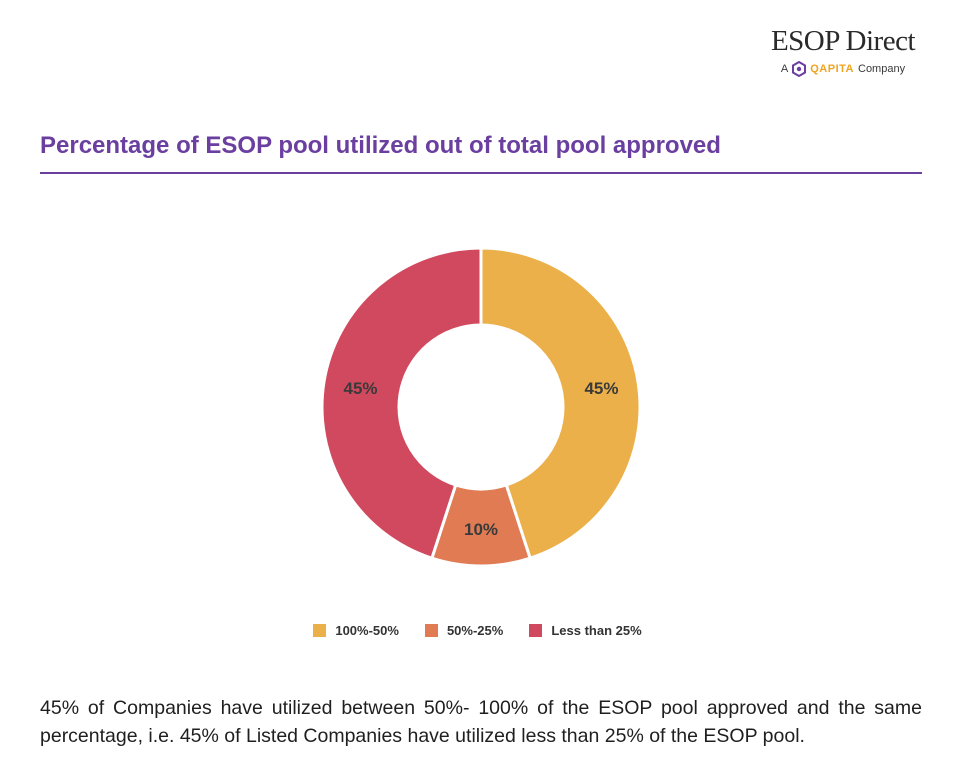 The width and height of the screenshot is (955, 766). Describe the element at coordinates (596, 630) in the screenshot. I see `legend-label-2: Less than 25%` at that location.